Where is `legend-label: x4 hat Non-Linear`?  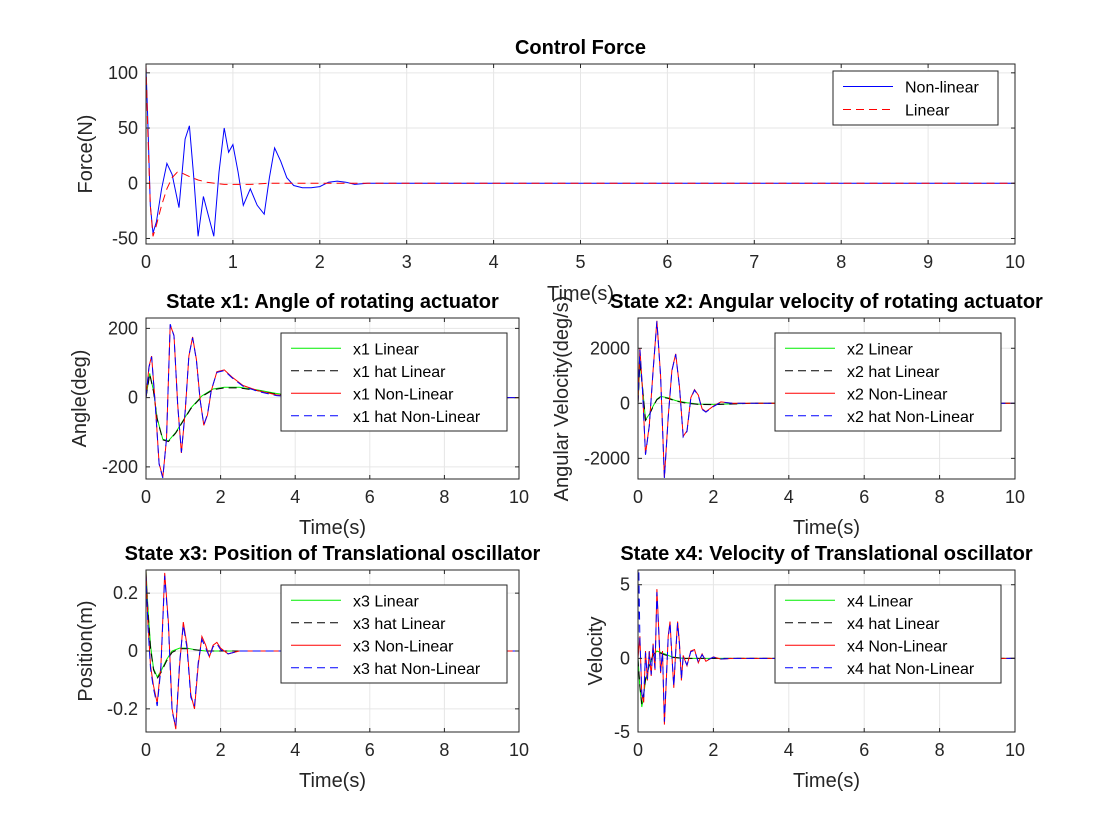 legend-label: x4 hat Non-Linear is located at coordinates (911, 669).